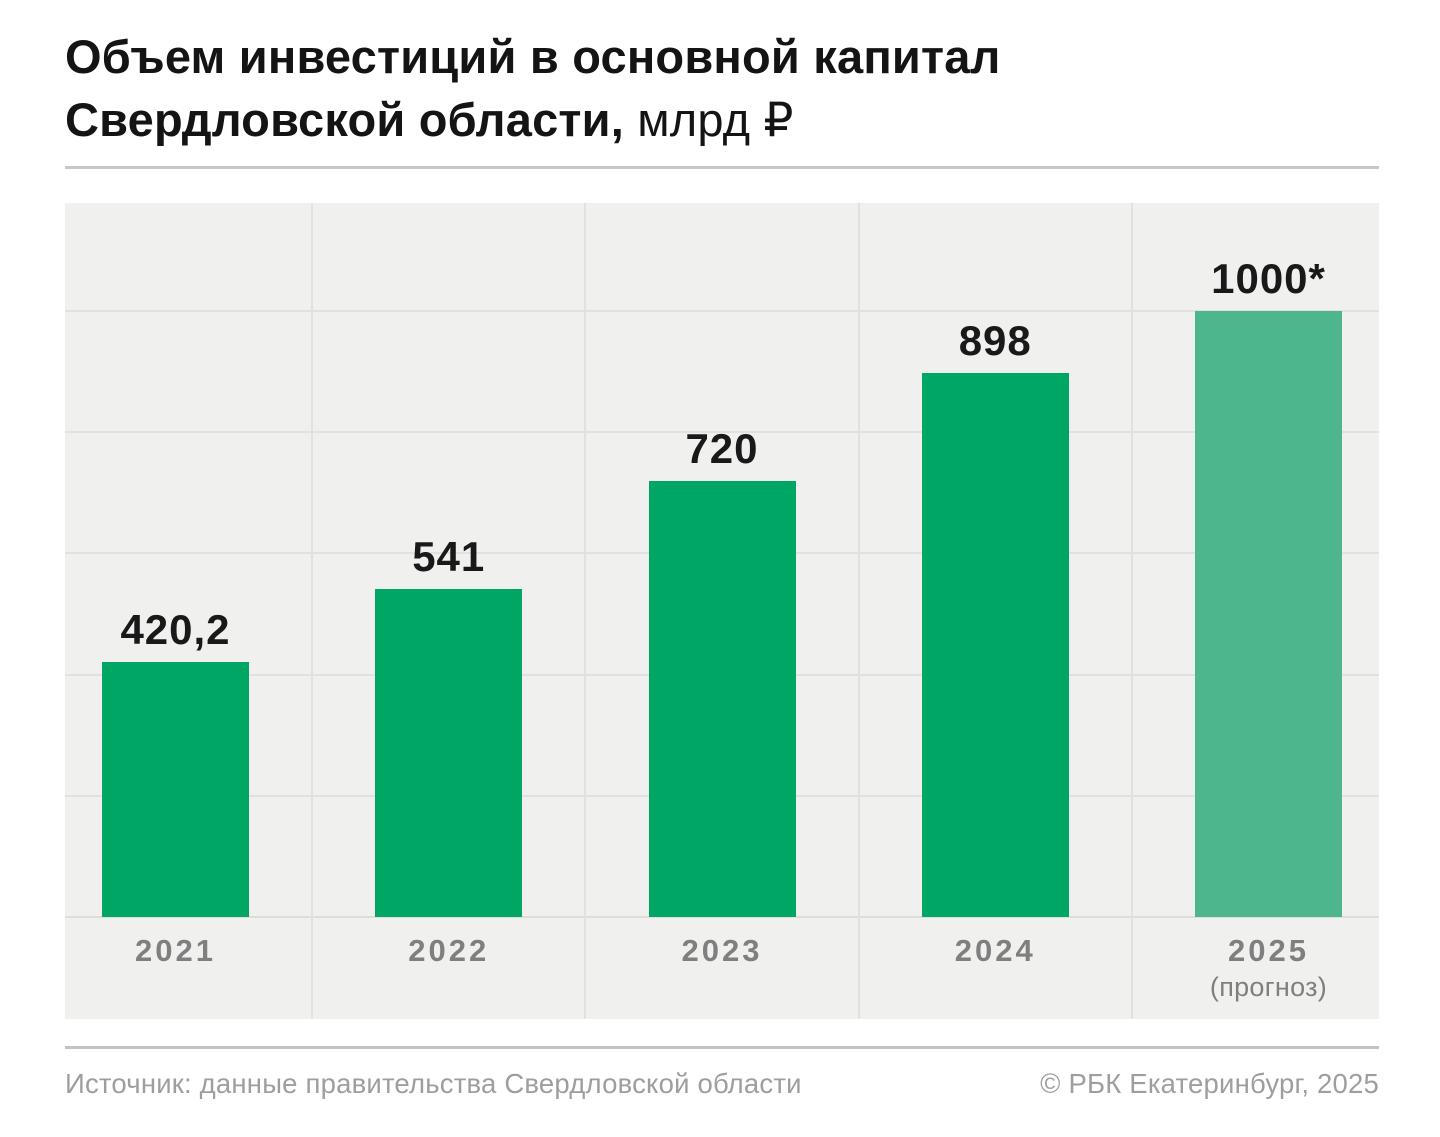  I want to click on x-axis-baseline, so click(722, 917).